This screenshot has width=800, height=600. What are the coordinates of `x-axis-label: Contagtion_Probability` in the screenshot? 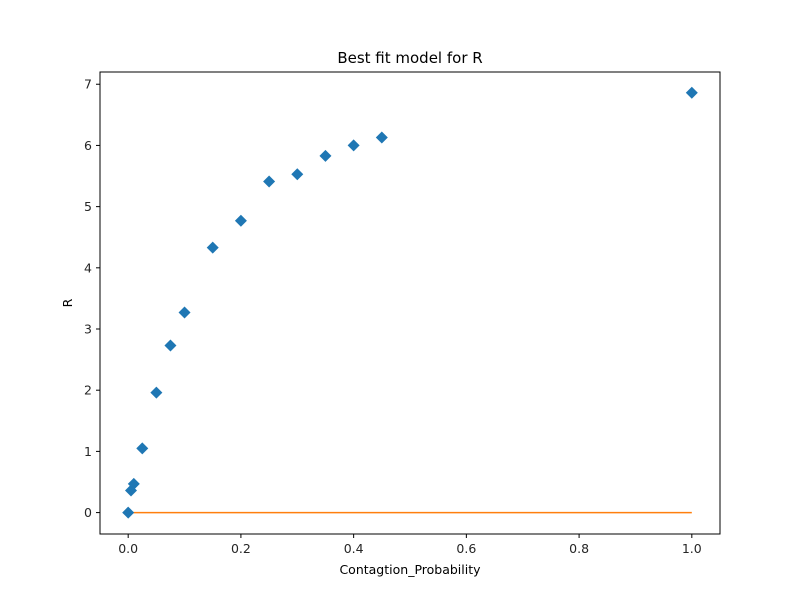 It's located at (410, 569).